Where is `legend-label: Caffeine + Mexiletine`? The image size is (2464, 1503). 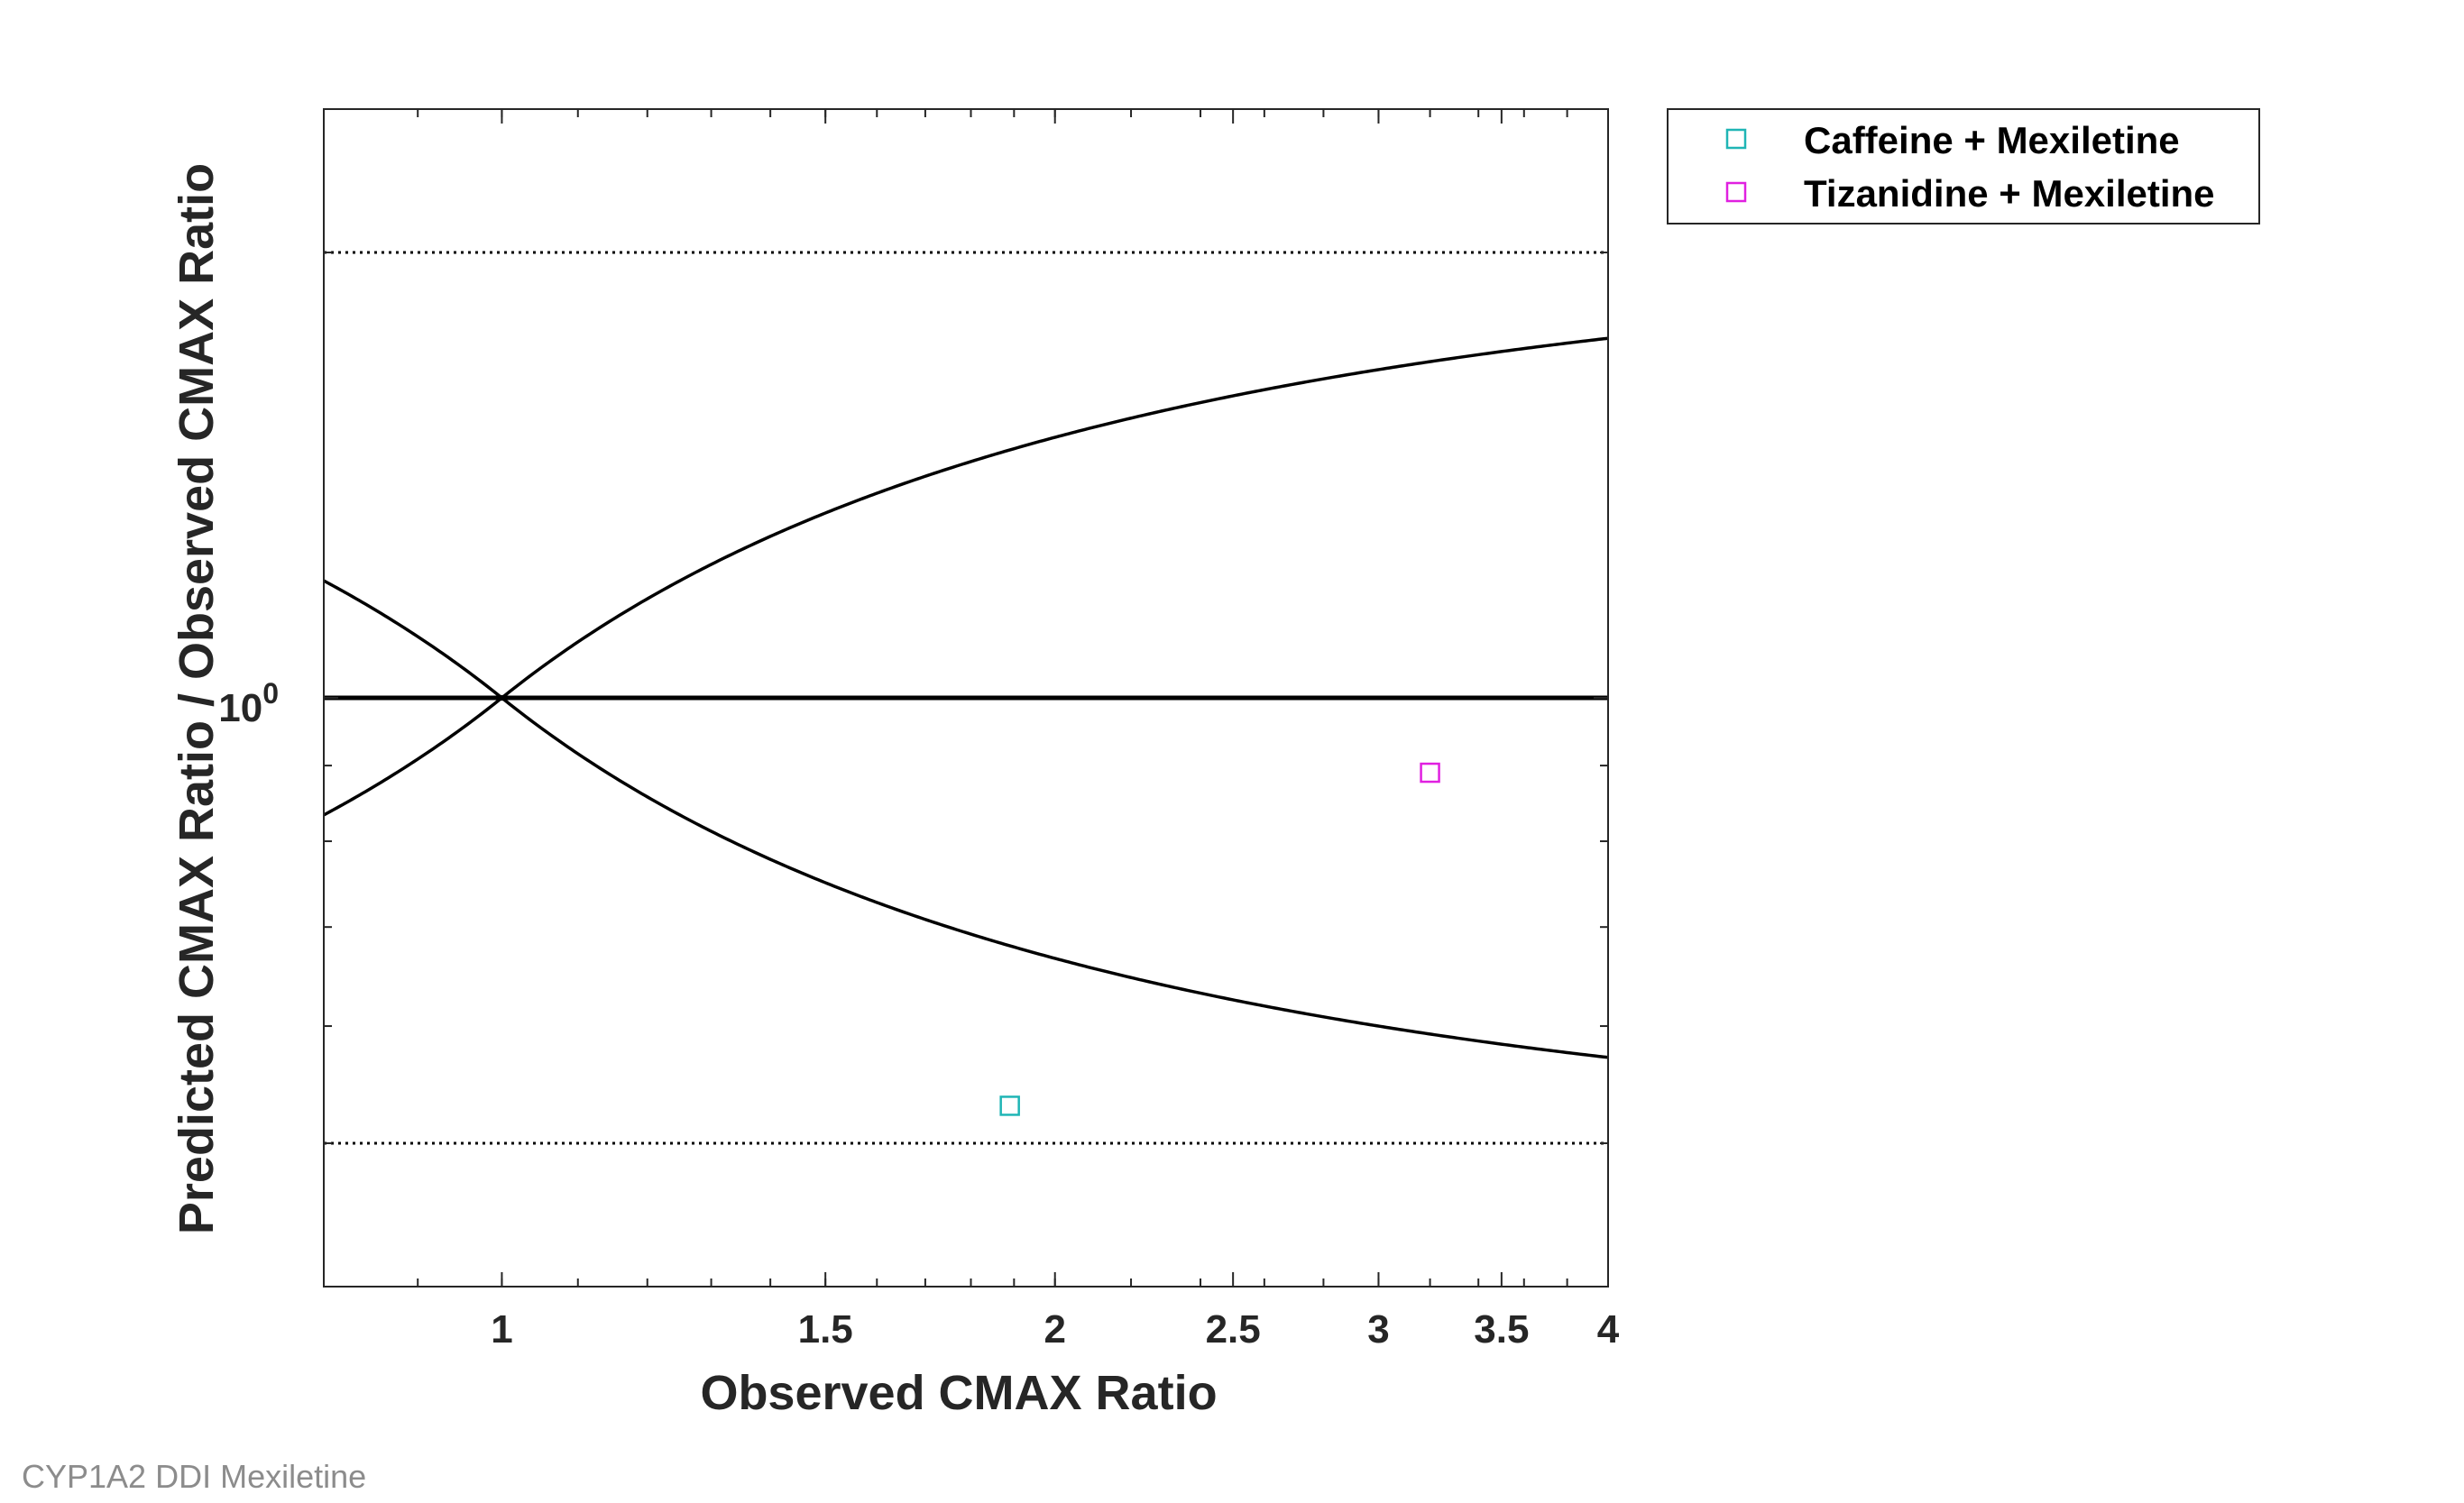
legend-label: Caffeine + Mexiletine is located at coordinates (1992, 140).